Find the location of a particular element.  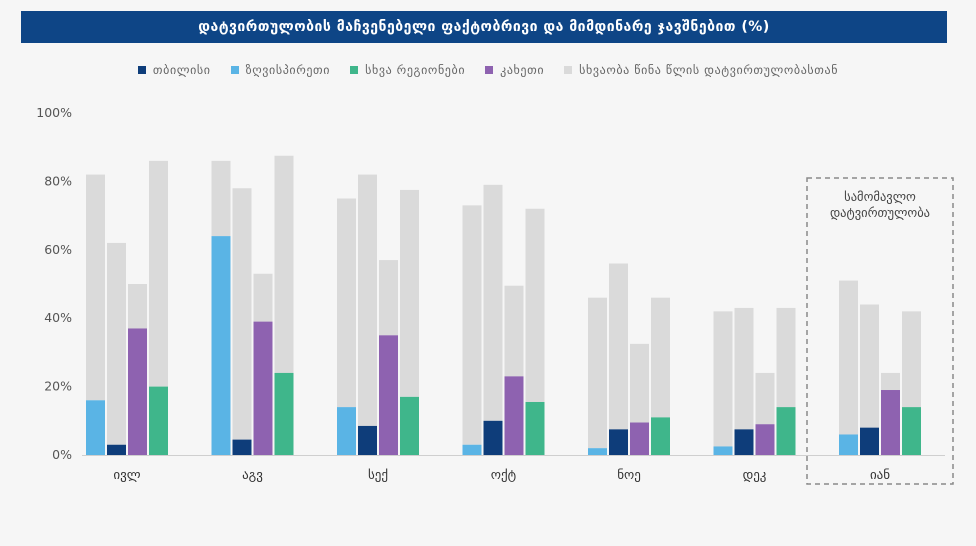

legend-label: სხვაობა წინა წლის დატვირთულობასთან is located at coordinates (709, 70).